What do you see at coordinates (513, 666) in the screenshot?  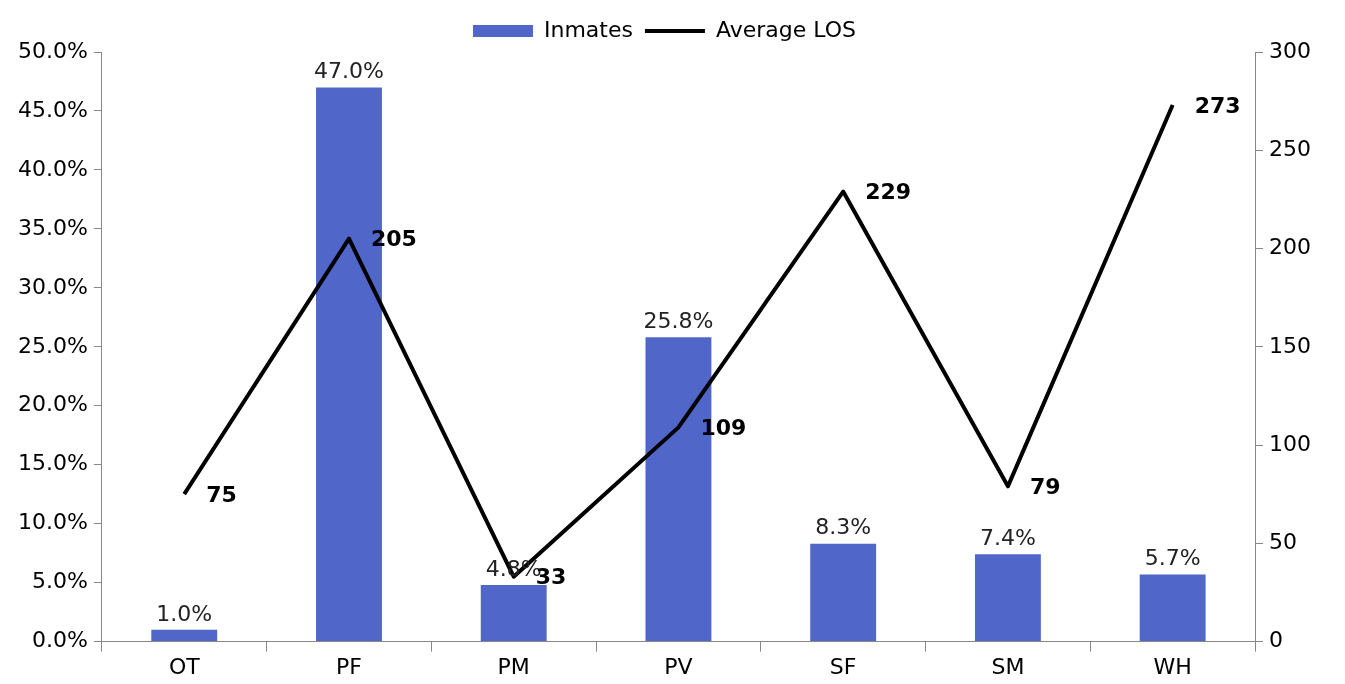 I see `x-tick-label: PM` at bounding box center [513, 666].